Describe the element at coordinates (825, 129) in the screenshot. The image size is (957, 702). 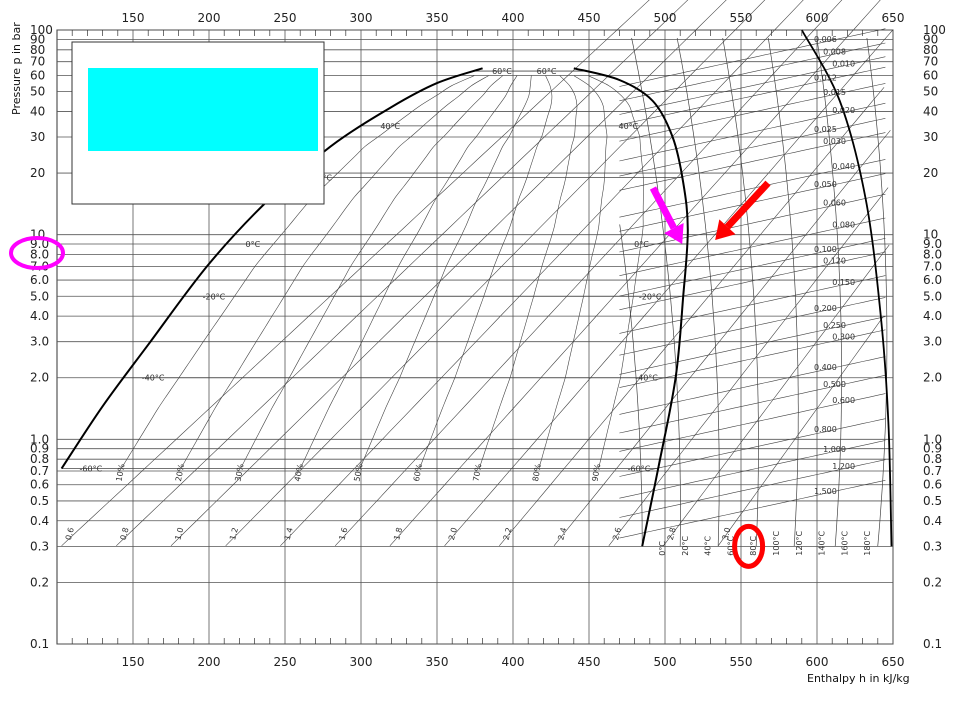
I see `isochore-label: 0.025` at that location.